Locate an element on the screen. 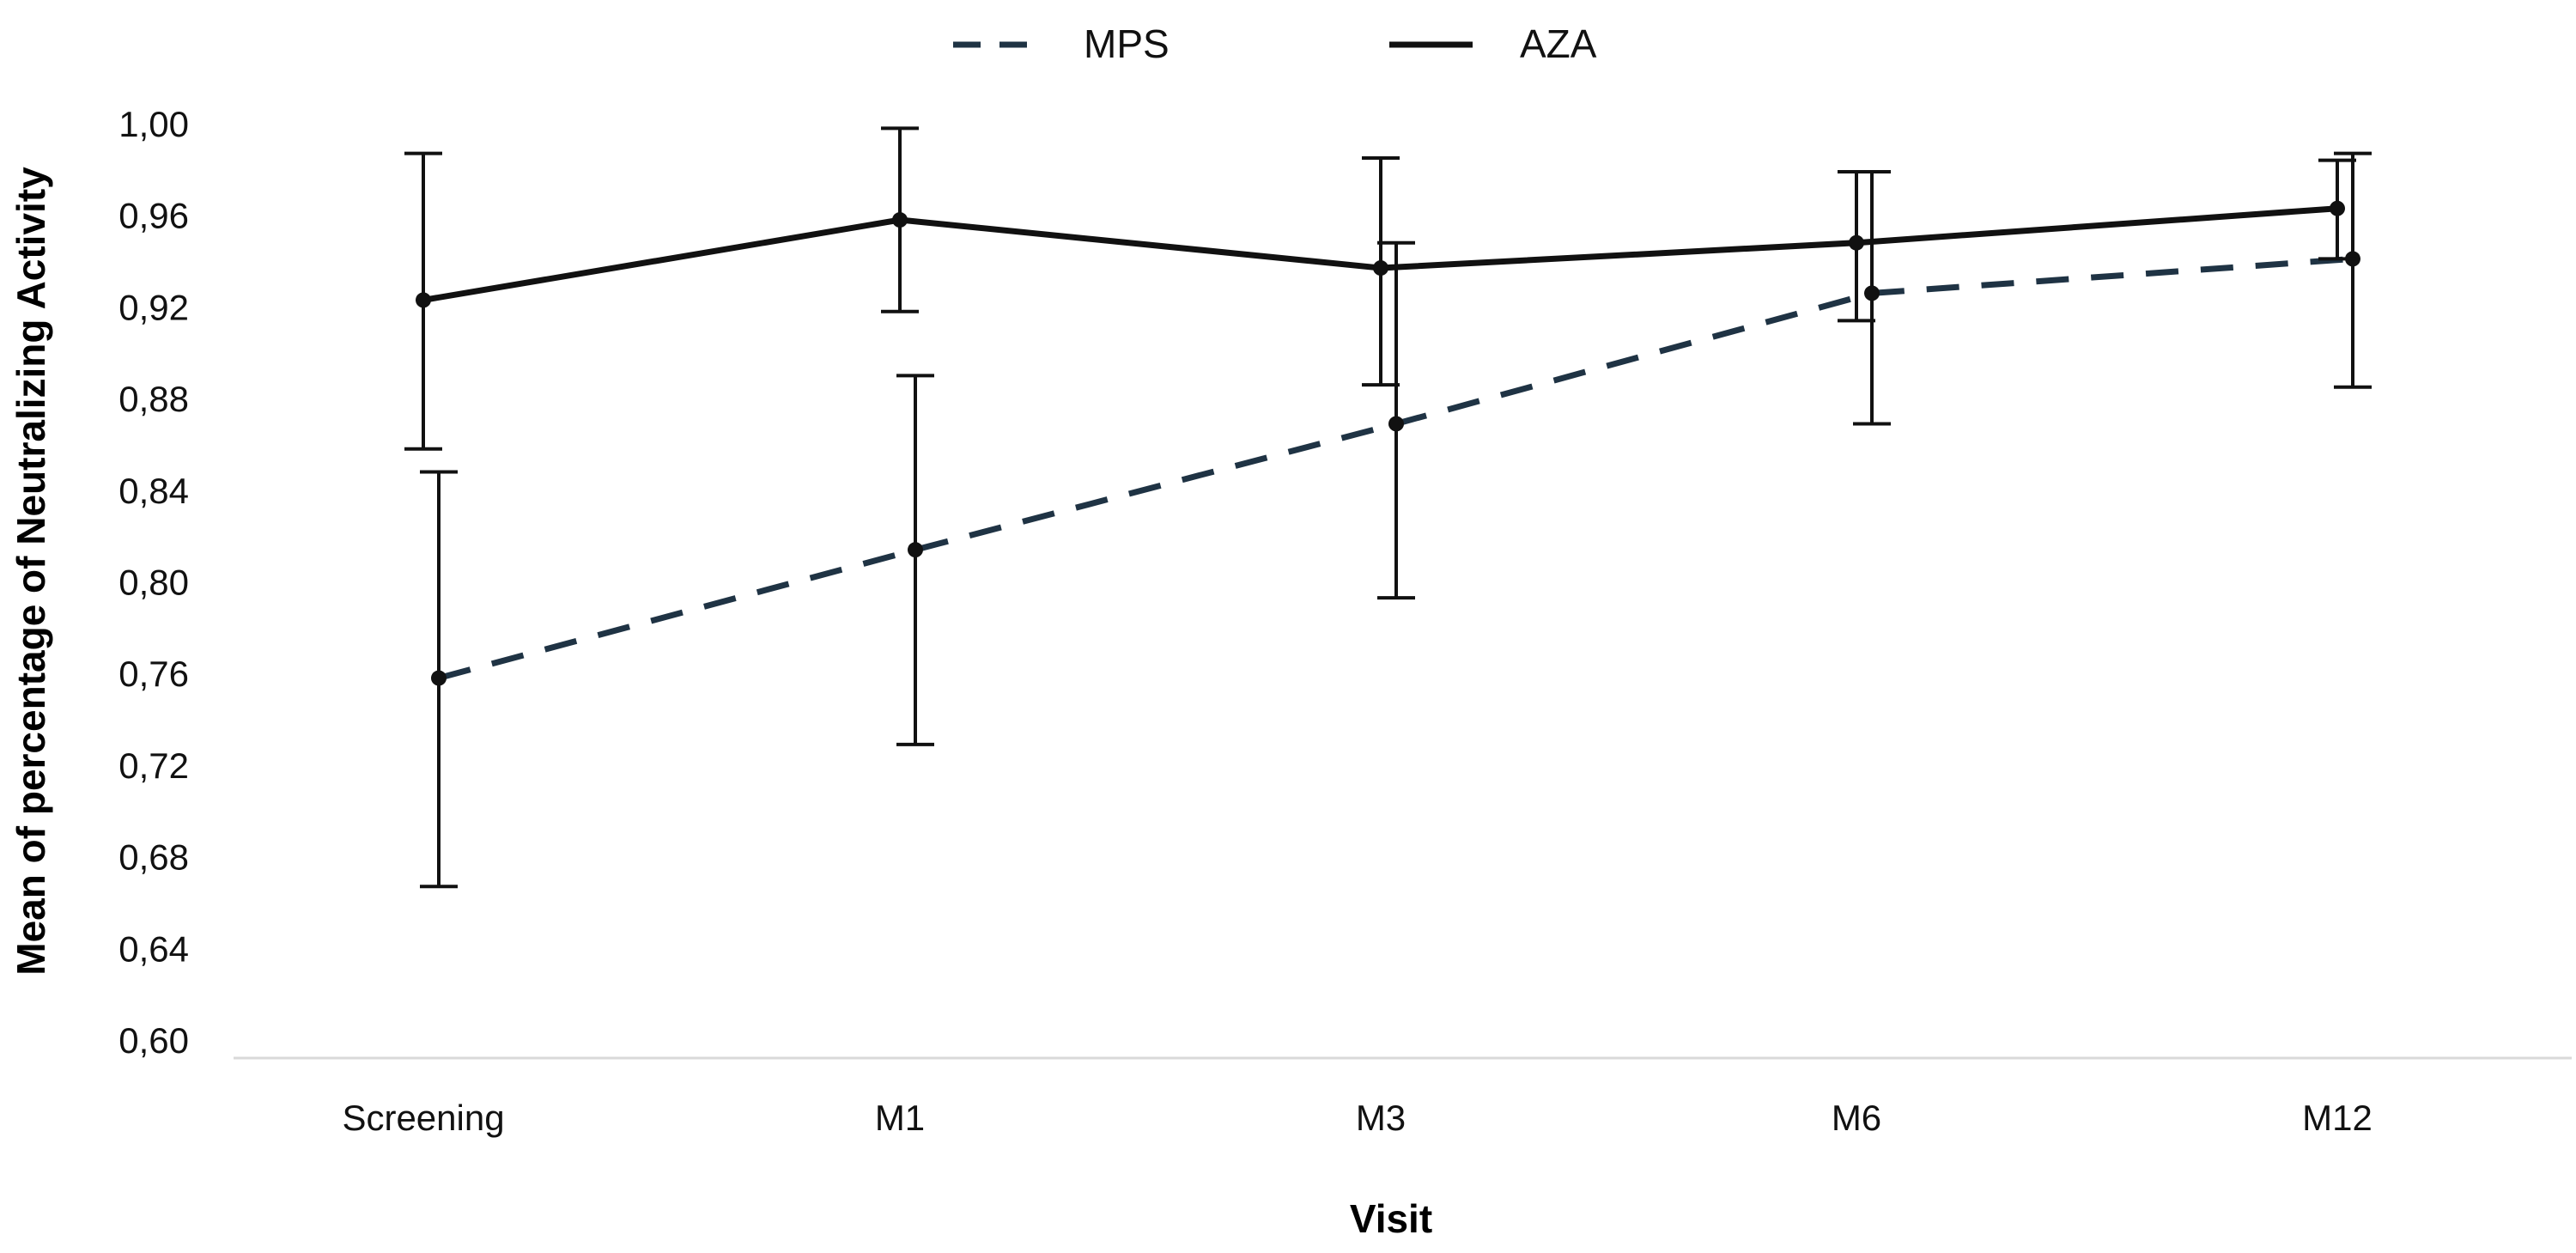  legend-label: AZA is located at coordinates (1558, 43).